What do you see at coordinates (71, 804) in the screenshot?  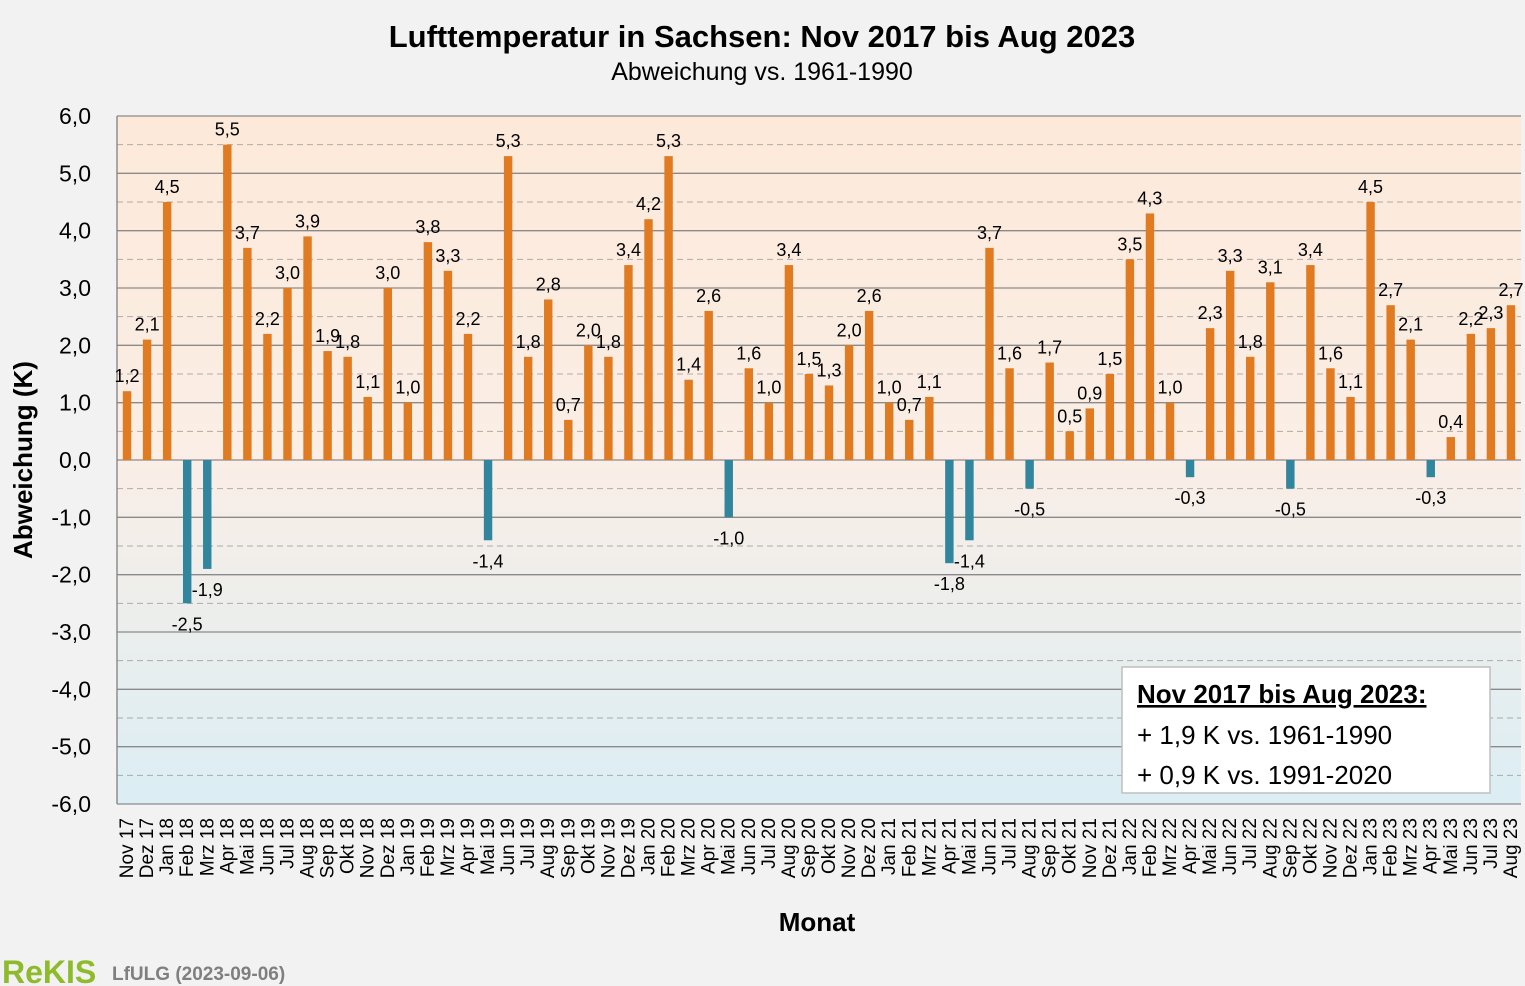 I see `y-tick-label: -6,0` at bounding box center [71, 804].